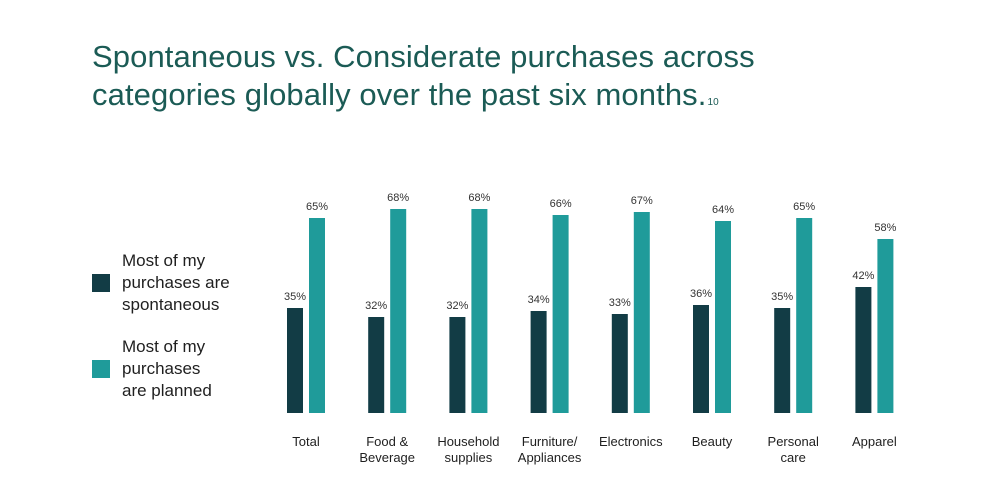 The width and height of the screenshot is (981, 504). I want to click on value-label-planned-5: 64%, so click(723, 210).